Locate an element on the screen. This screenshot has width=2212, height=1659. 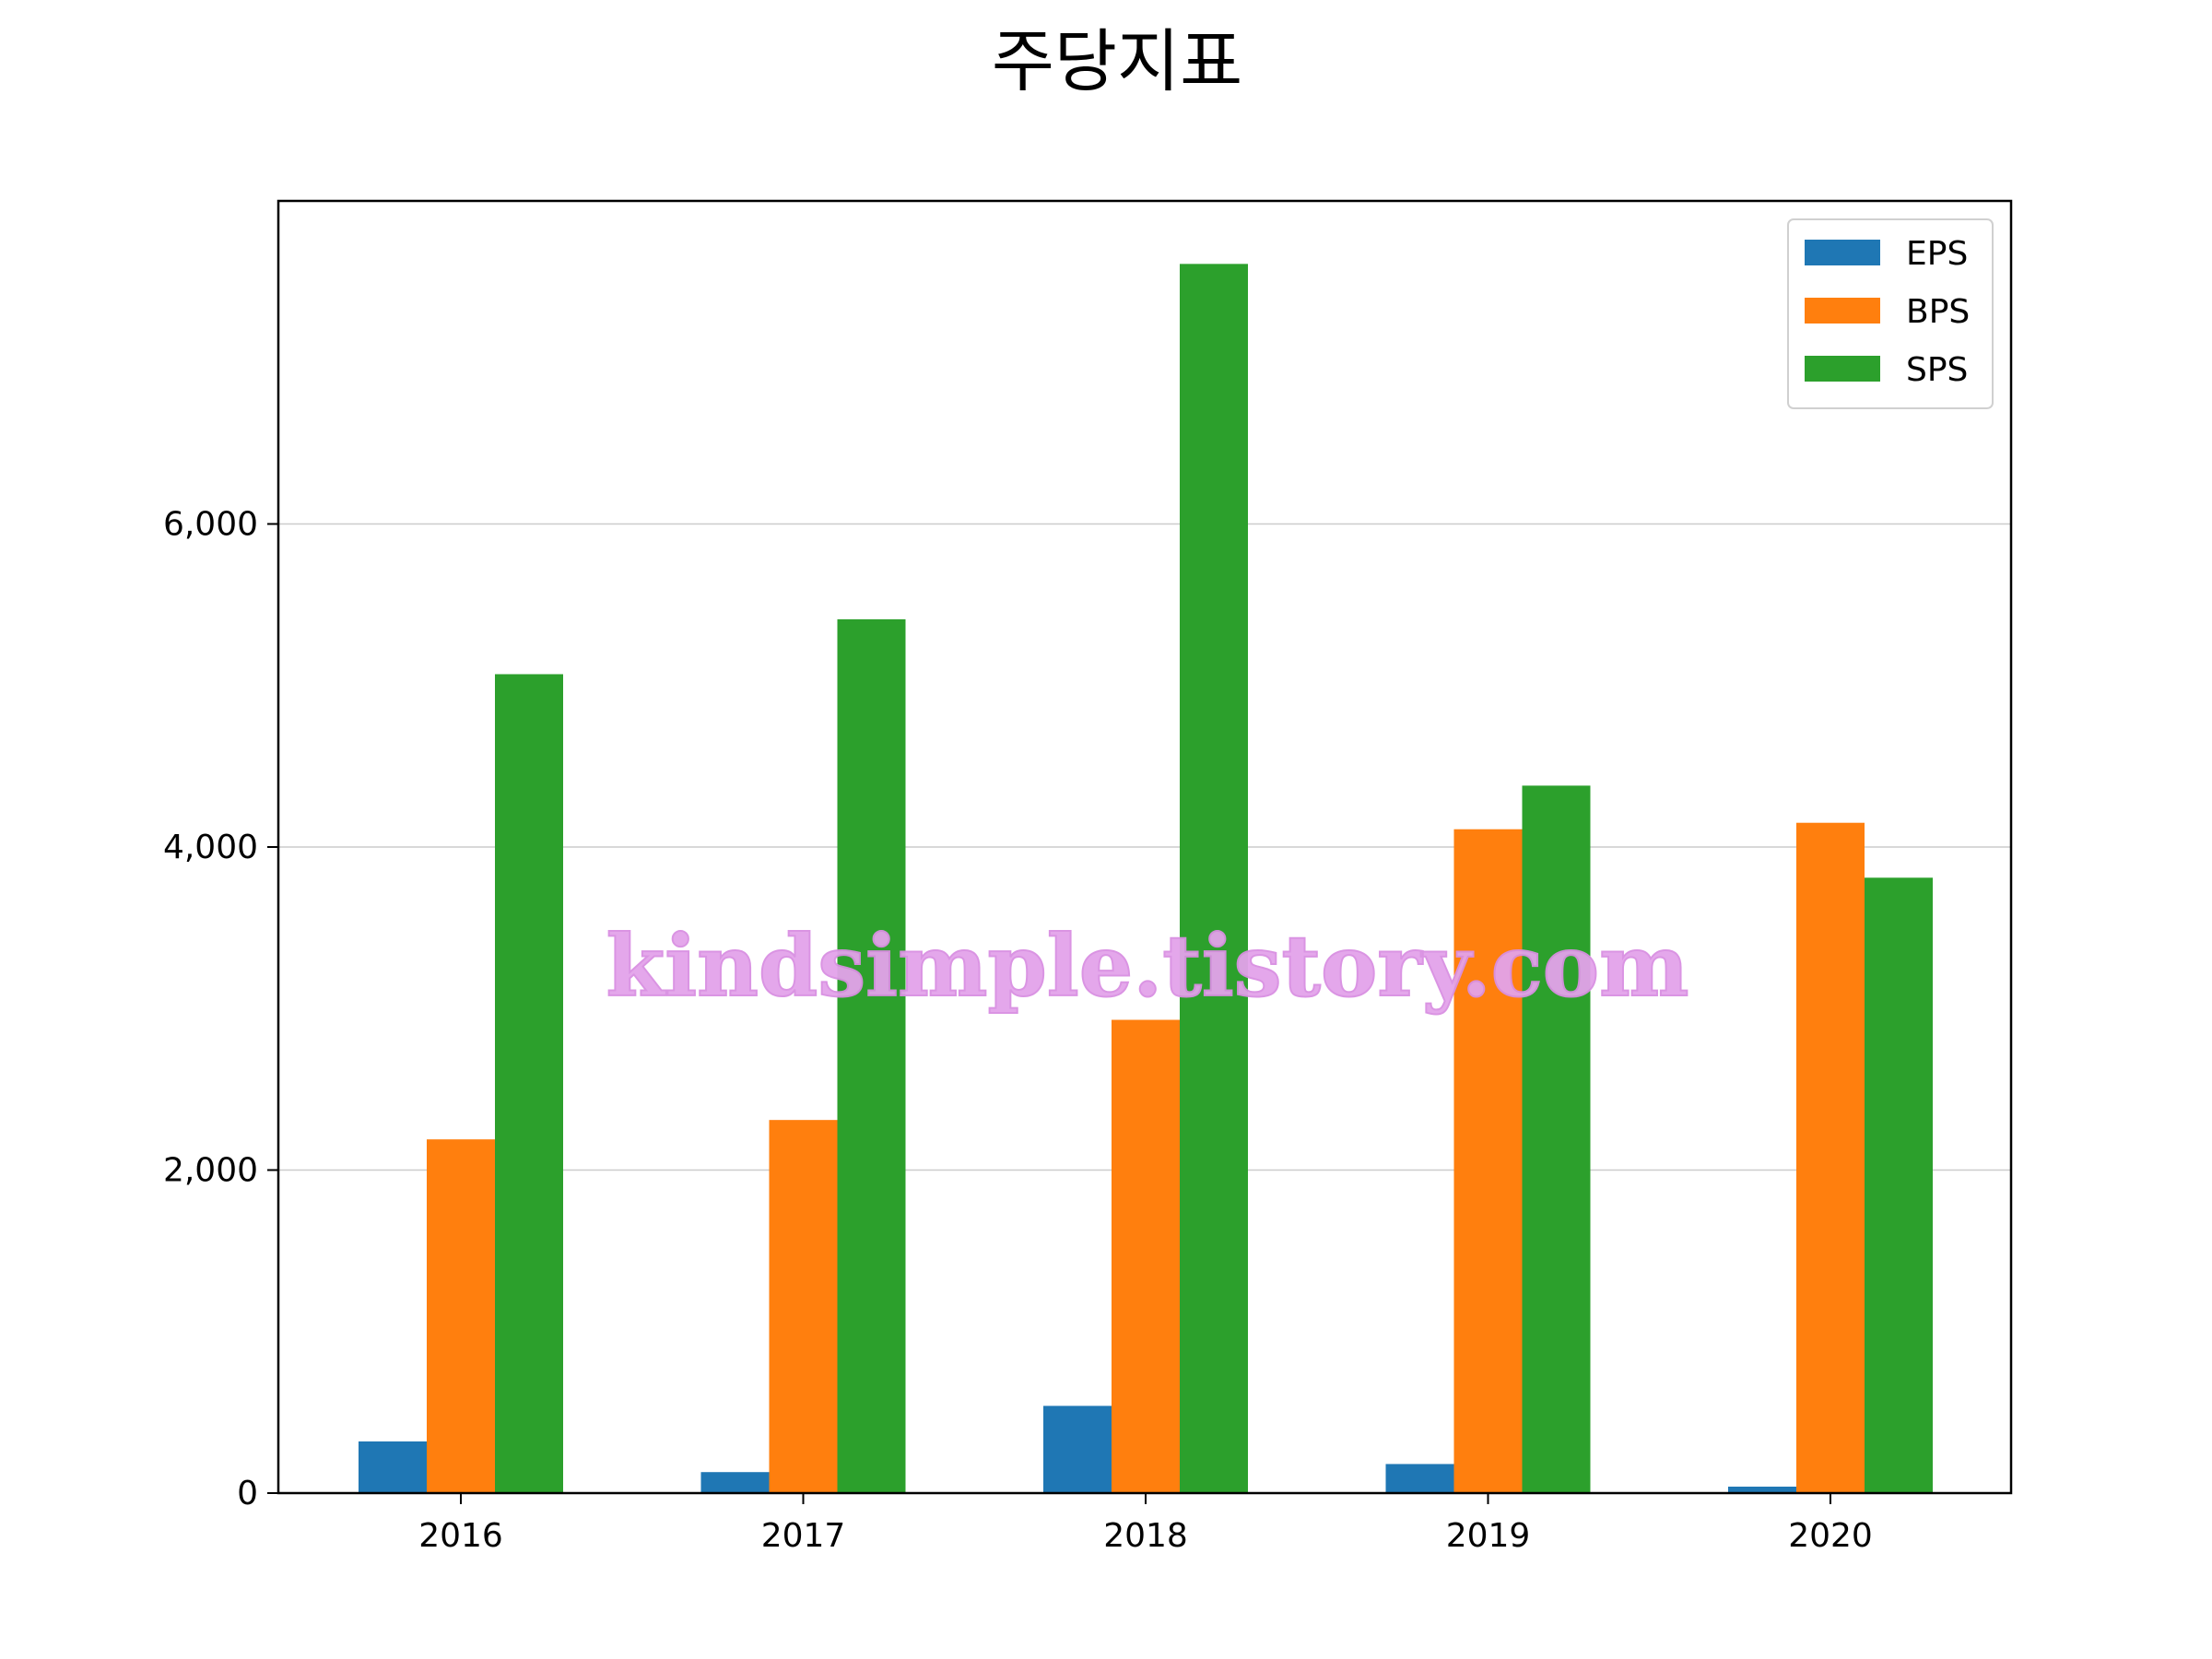
legend-swatch-eps is located at coordinates (1842, 252).